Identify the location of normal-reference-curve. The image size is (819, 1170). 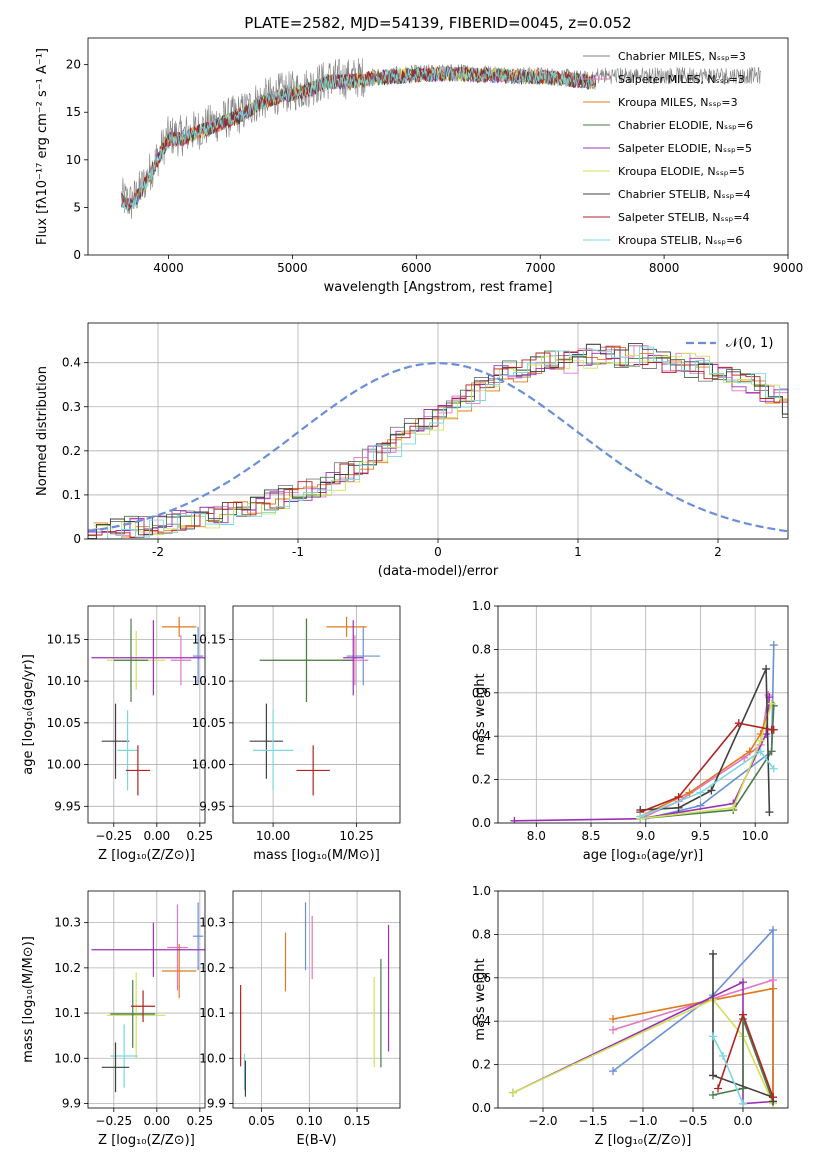
(438, 447).